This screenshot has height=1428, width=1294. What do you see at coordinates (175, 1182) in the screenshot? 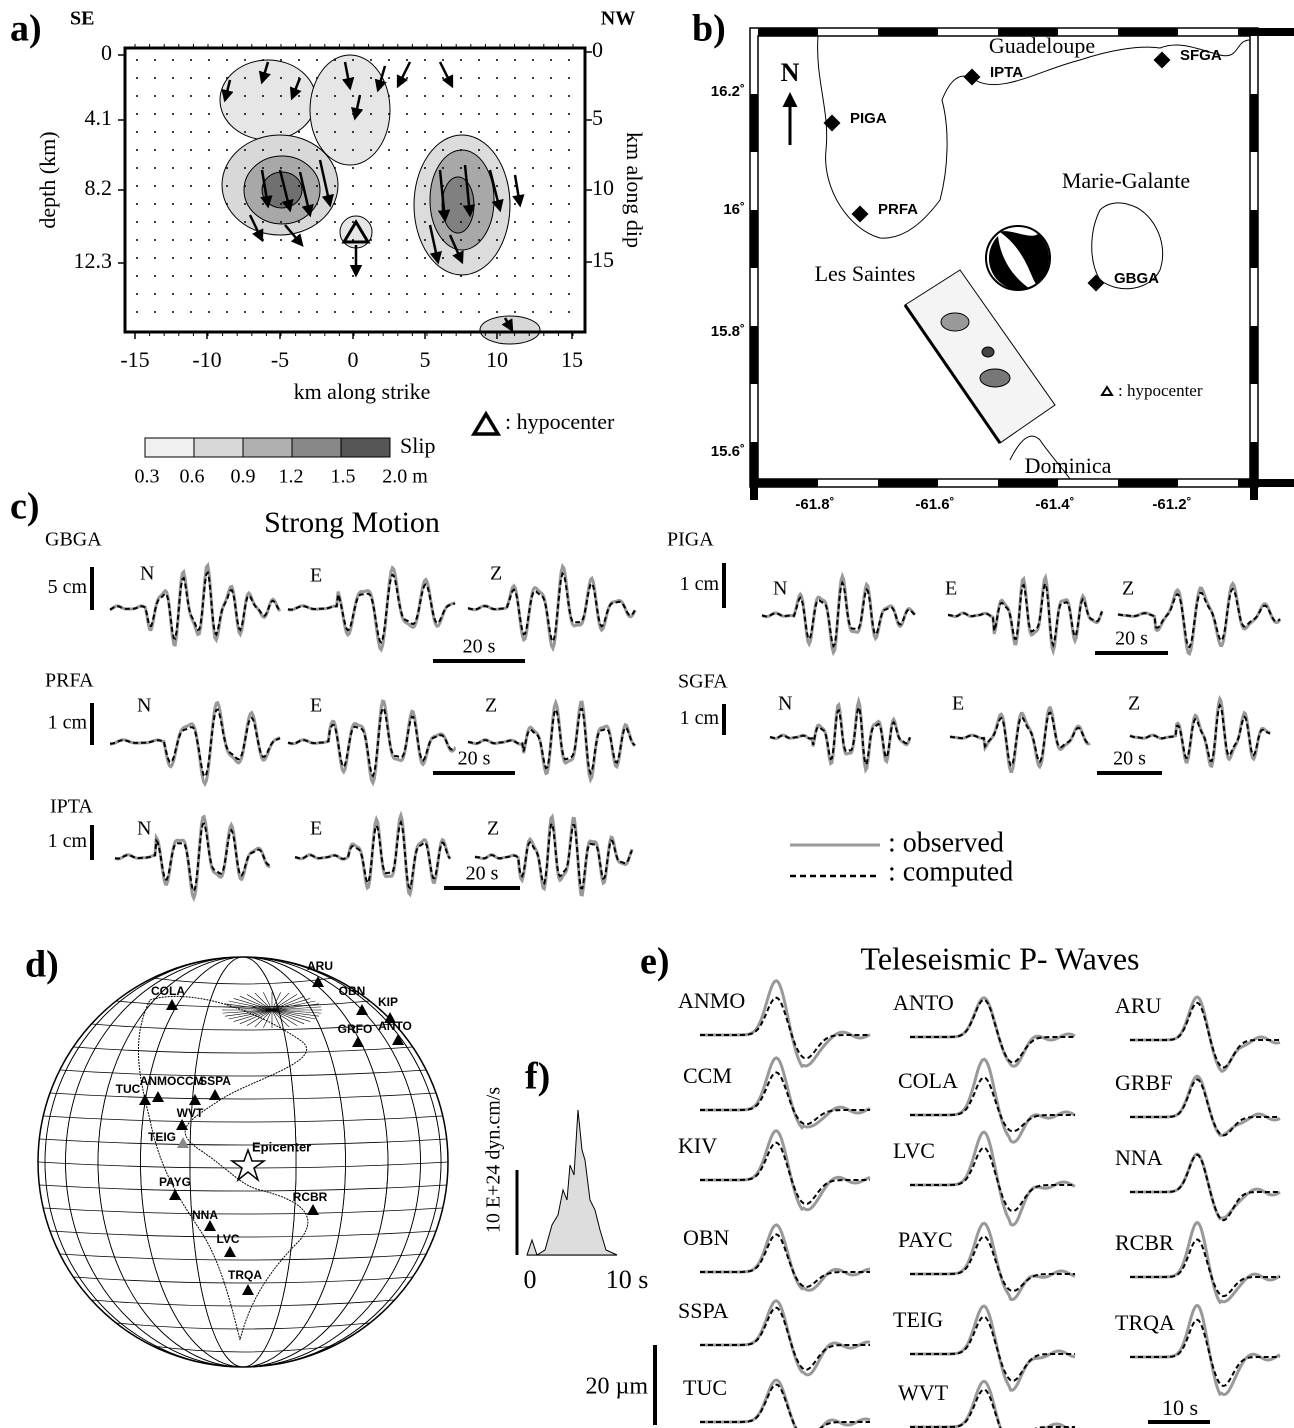
I see `station-label: PAYG` at bounding box center [175, 1182].